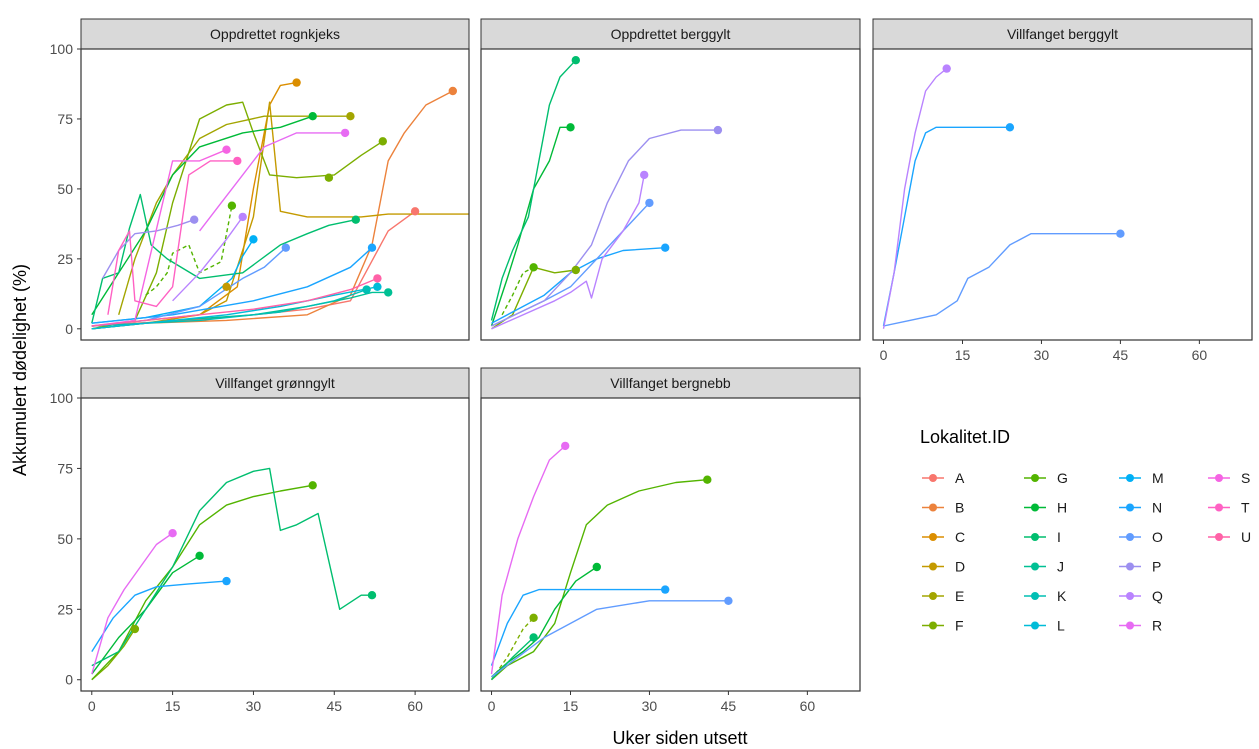 The height and width of the screenshot is (749, 1259). Describe the element at coordinates (1245, 478) in the screenshot. I see `legend-label: S` at that location.